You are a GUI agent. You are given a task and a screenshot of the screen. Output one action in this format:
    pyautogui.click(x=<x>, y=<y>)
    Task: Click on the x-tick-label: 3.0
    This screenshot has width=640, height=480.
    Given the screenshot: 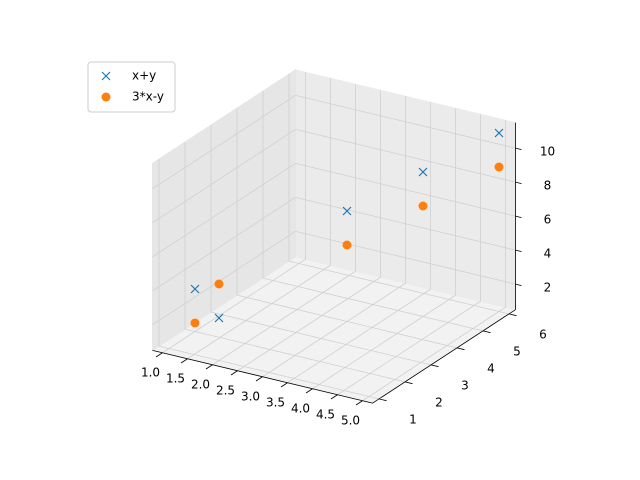 What is the action you would take?
    pyautogui.click(x=250, y=396)
    